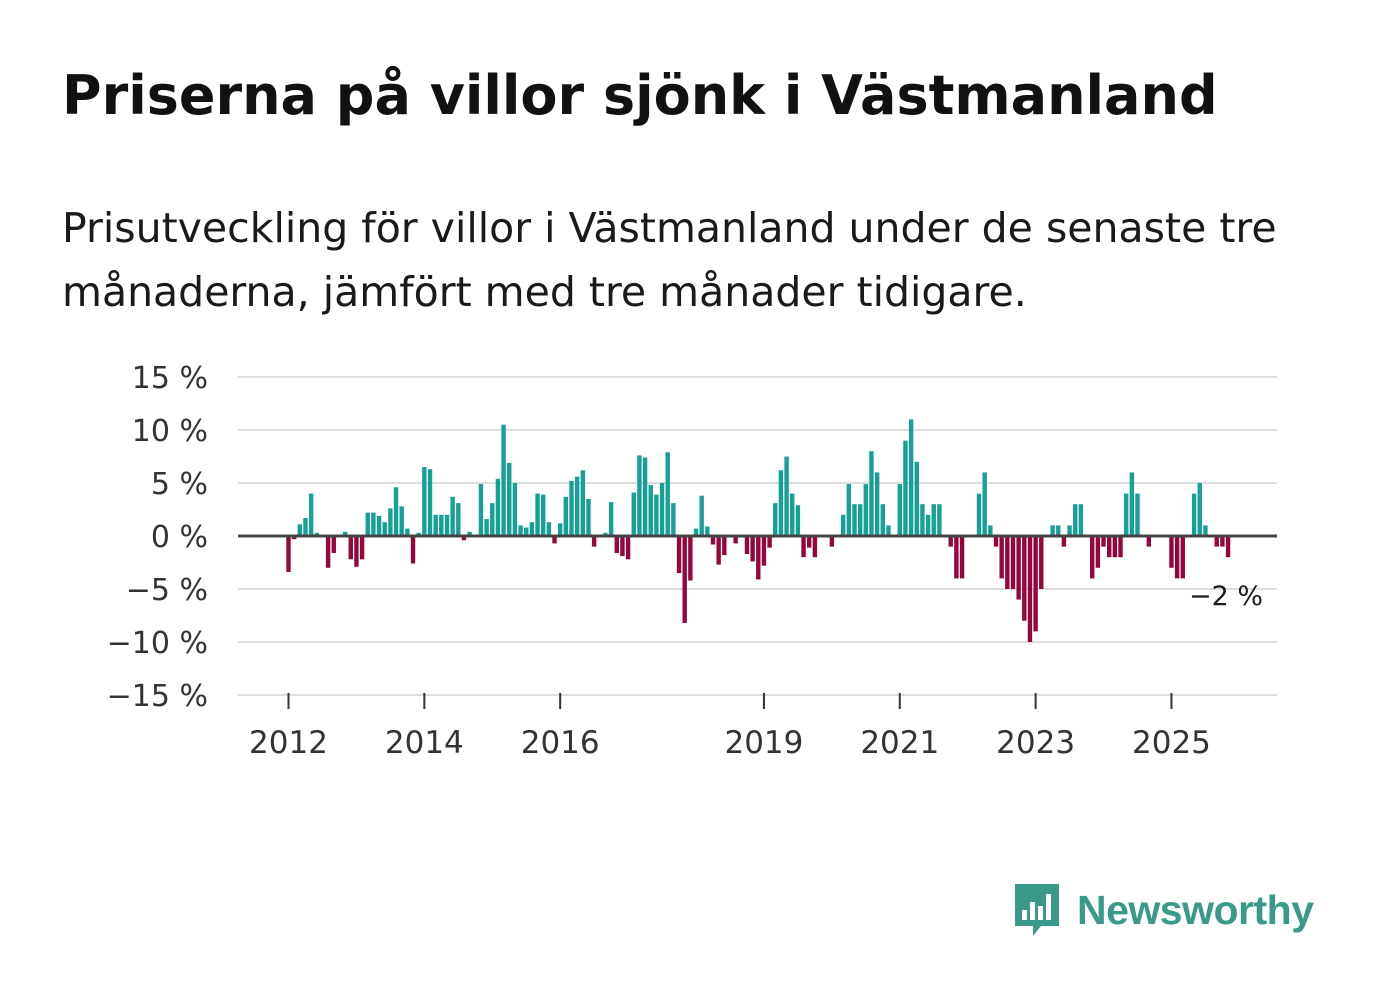  I want to click on y-tick-label: −5 %, so click(167, 590).